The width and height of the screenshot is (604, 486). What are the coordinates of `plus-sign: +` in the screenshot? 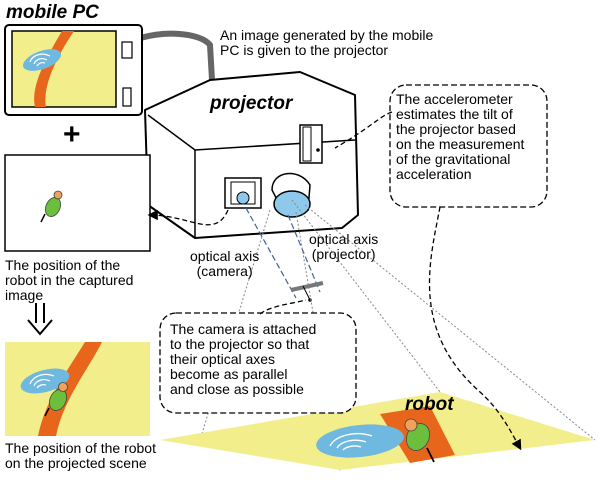 It's located at (72, 134).